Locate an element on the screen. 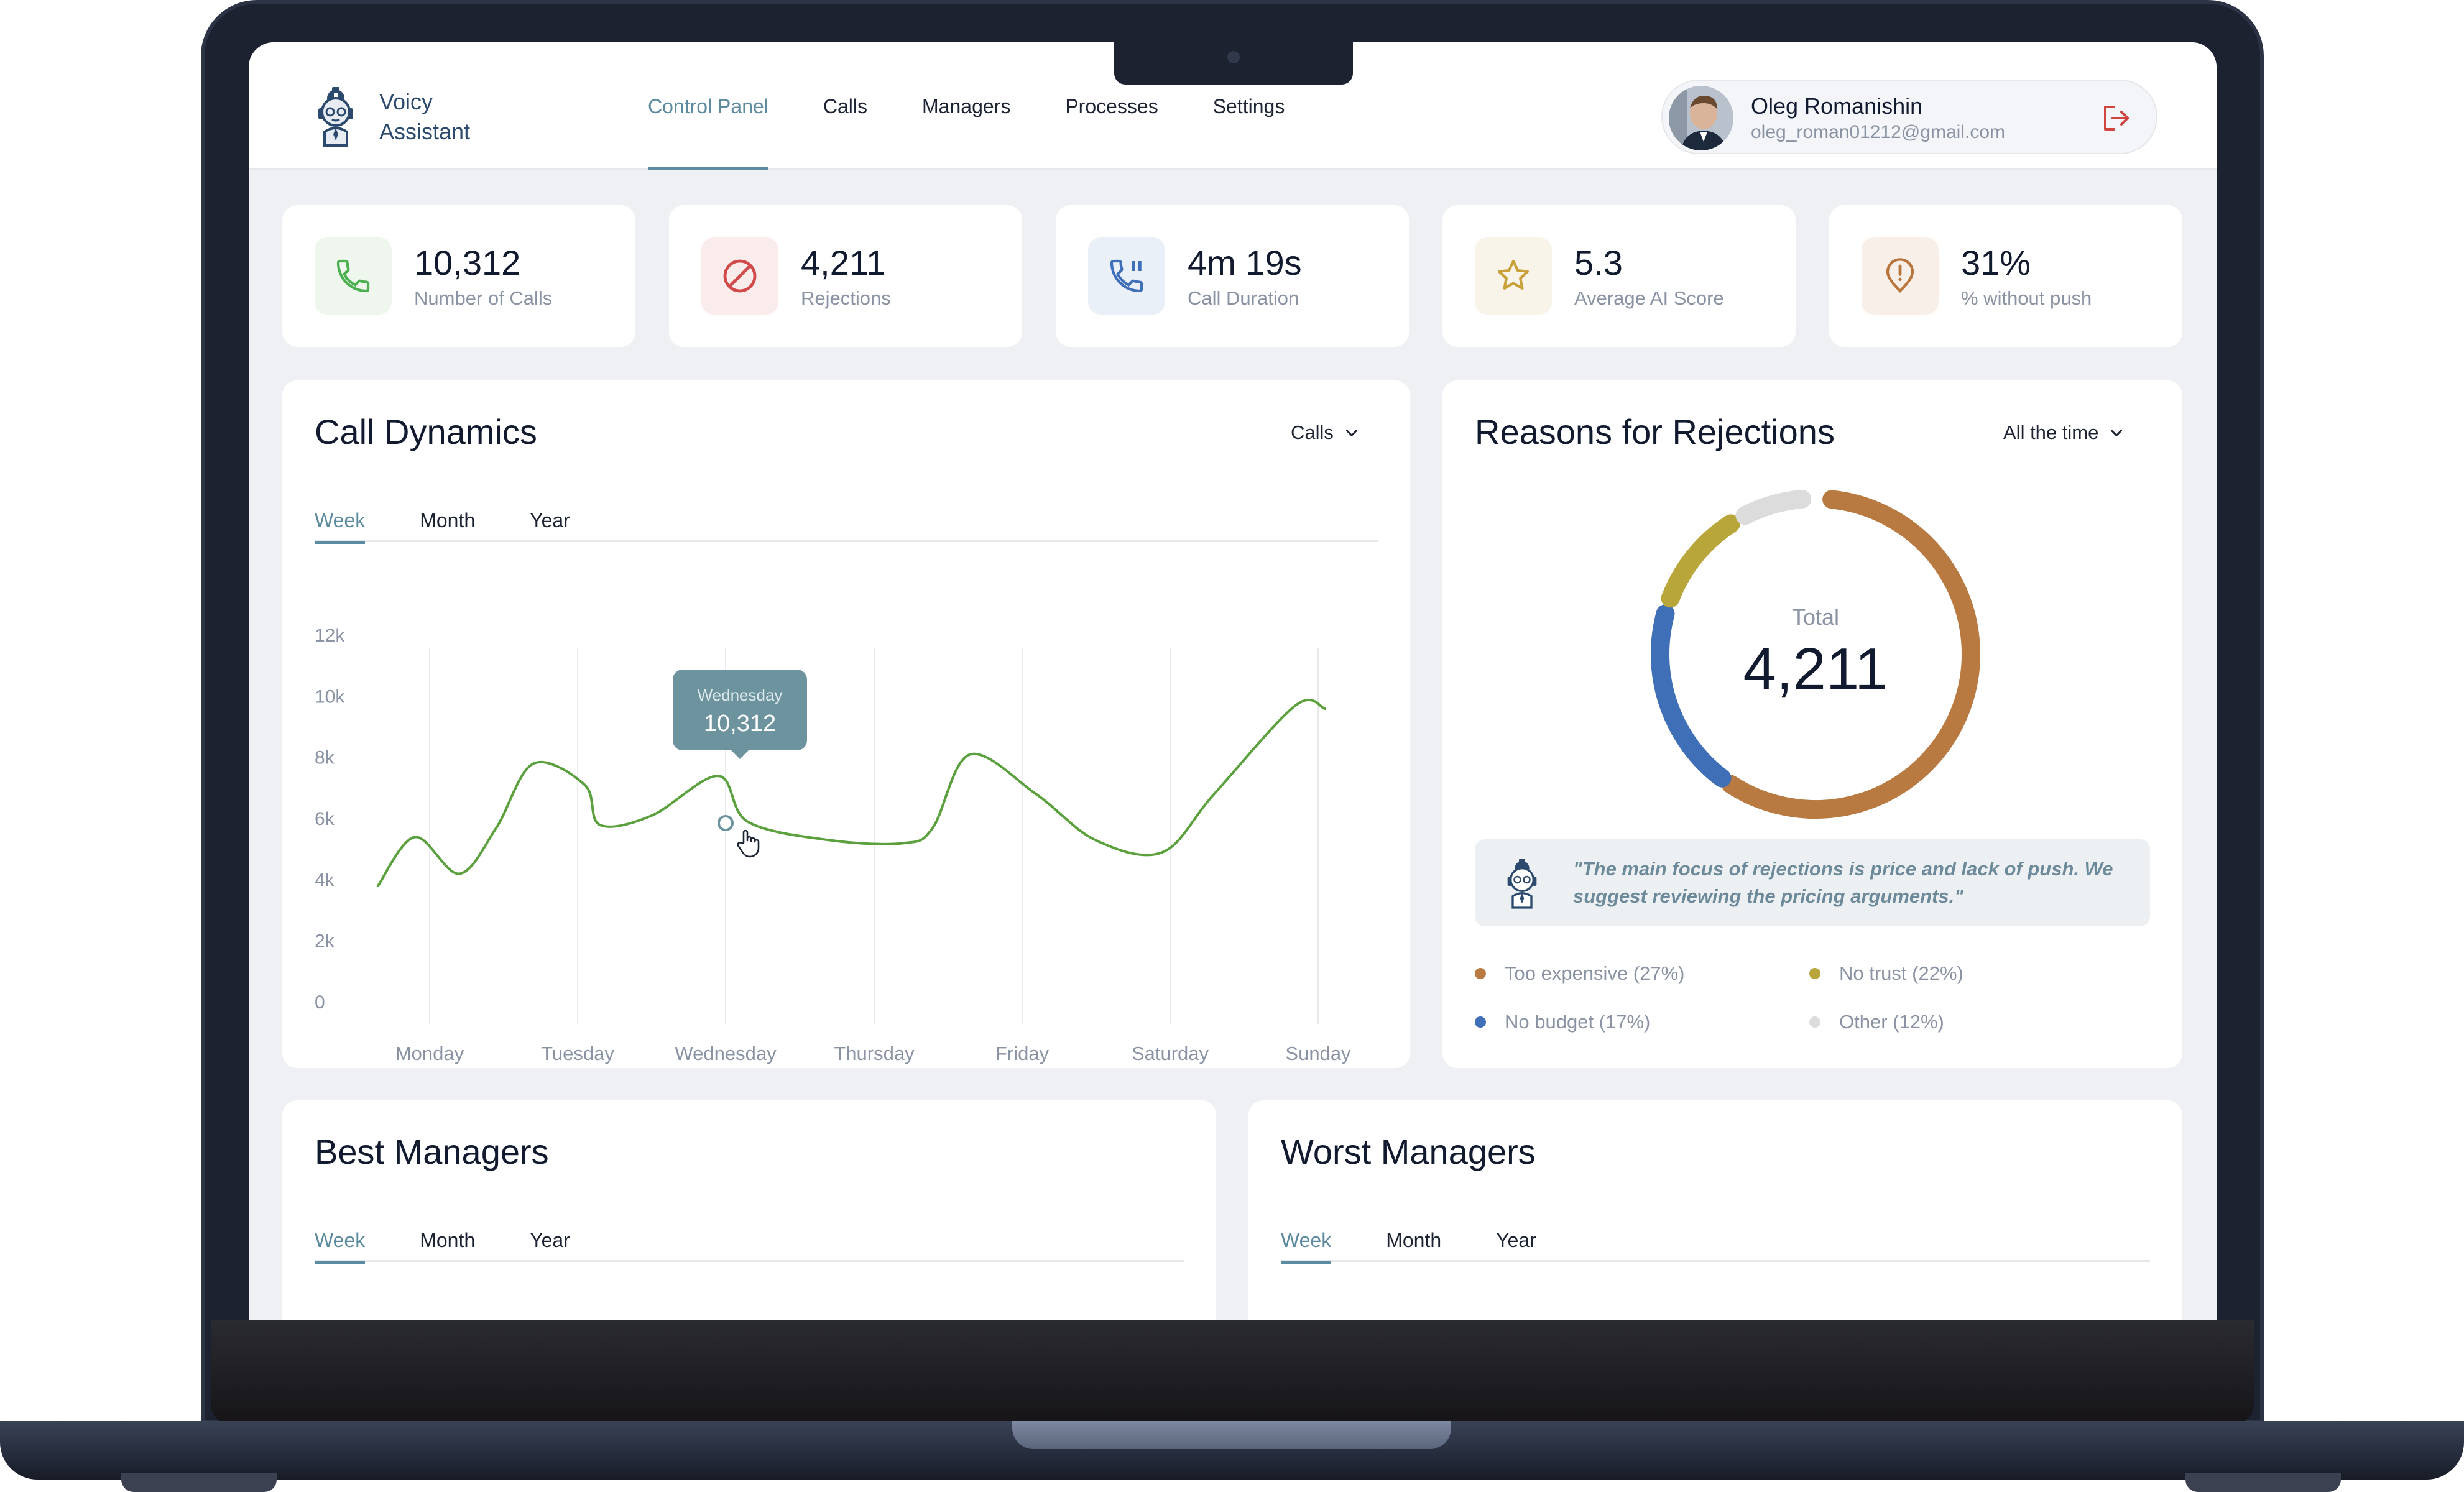 The width and height of the screenshot is (2464, 1492). legend-label: Too expensive (27%) is located at coordinates (1595, 973).